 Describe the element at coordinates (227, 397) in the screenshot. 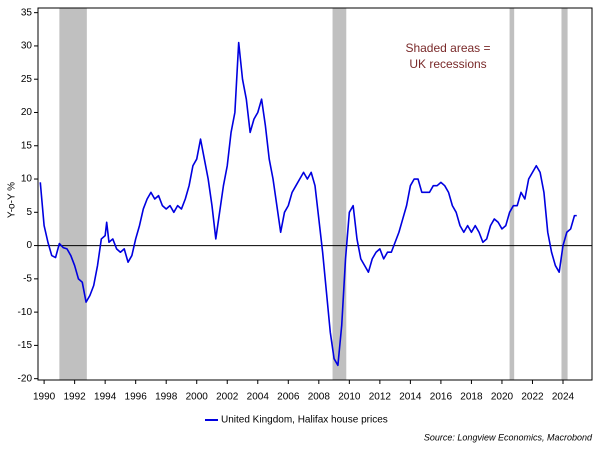

I see `x-tick-label: 2002` at that location.